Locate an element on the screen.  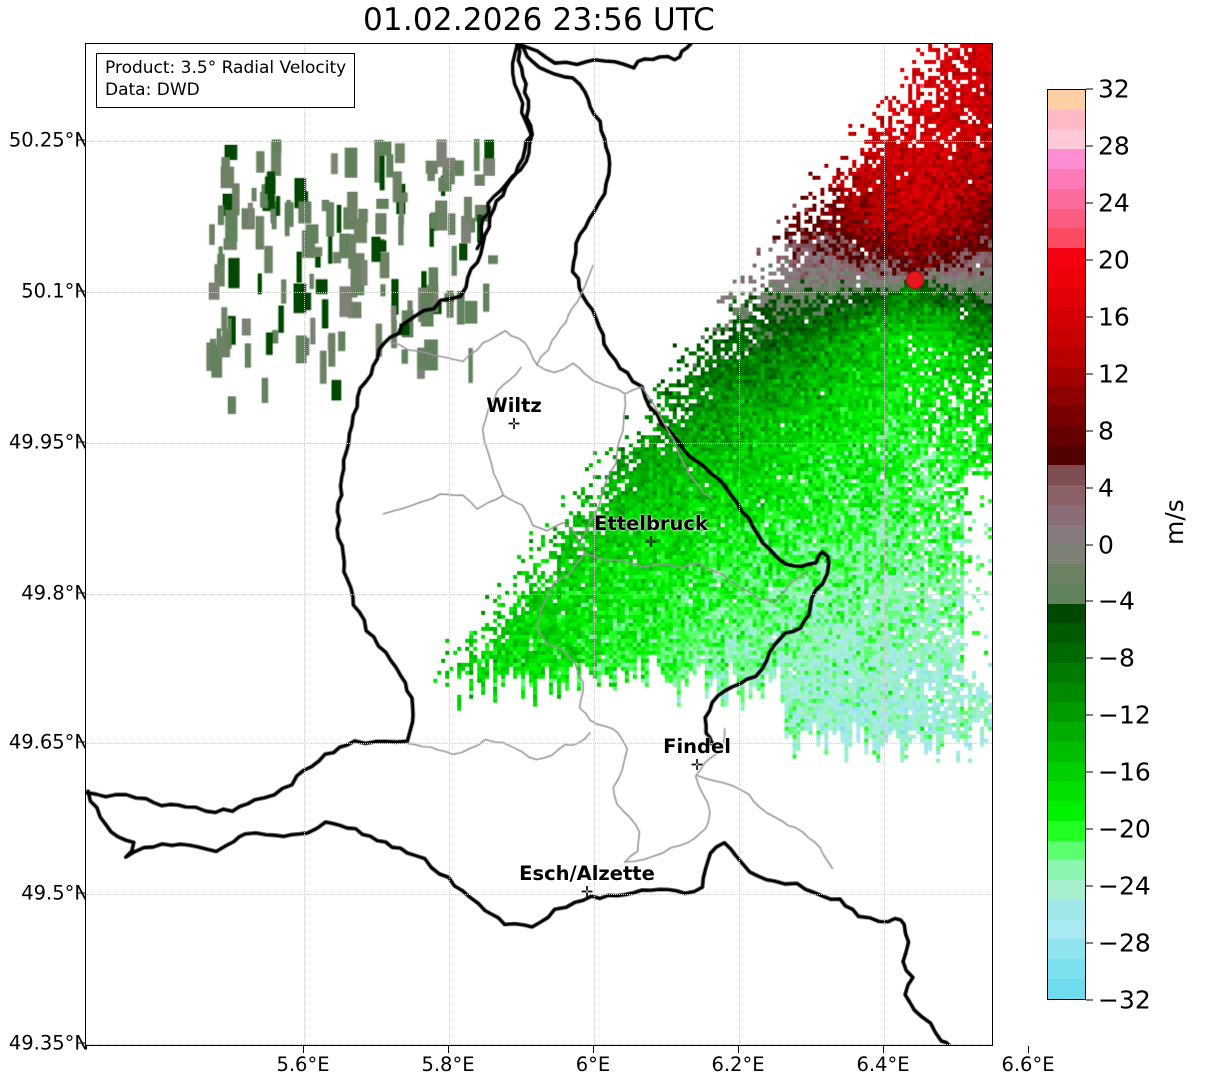
x-tick-label-3: 6.2°E is located at coordinates (738, 1064).